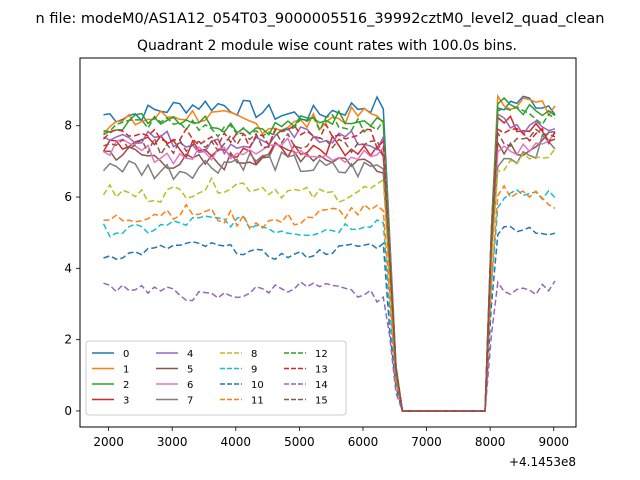 The width and height of the screenshot is (640, 480). What do you see at coordinates (363, 442) in the screenshot?
I see `x-tick-label: 6000` at bounding box center [363, 442].